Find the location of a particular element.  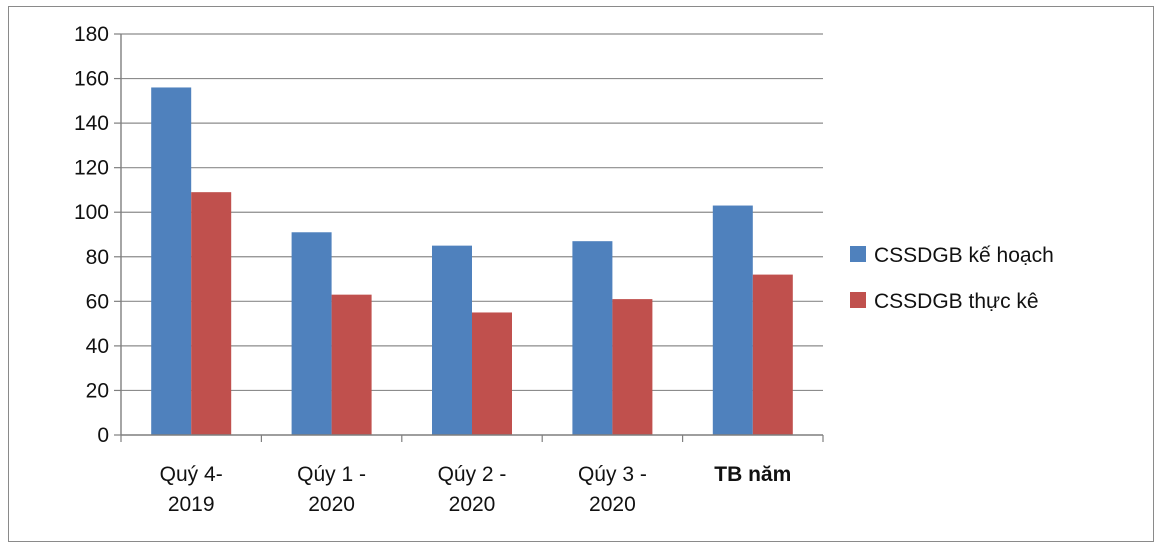

y-tick-label: 160 is located at coordinates (91, 79).